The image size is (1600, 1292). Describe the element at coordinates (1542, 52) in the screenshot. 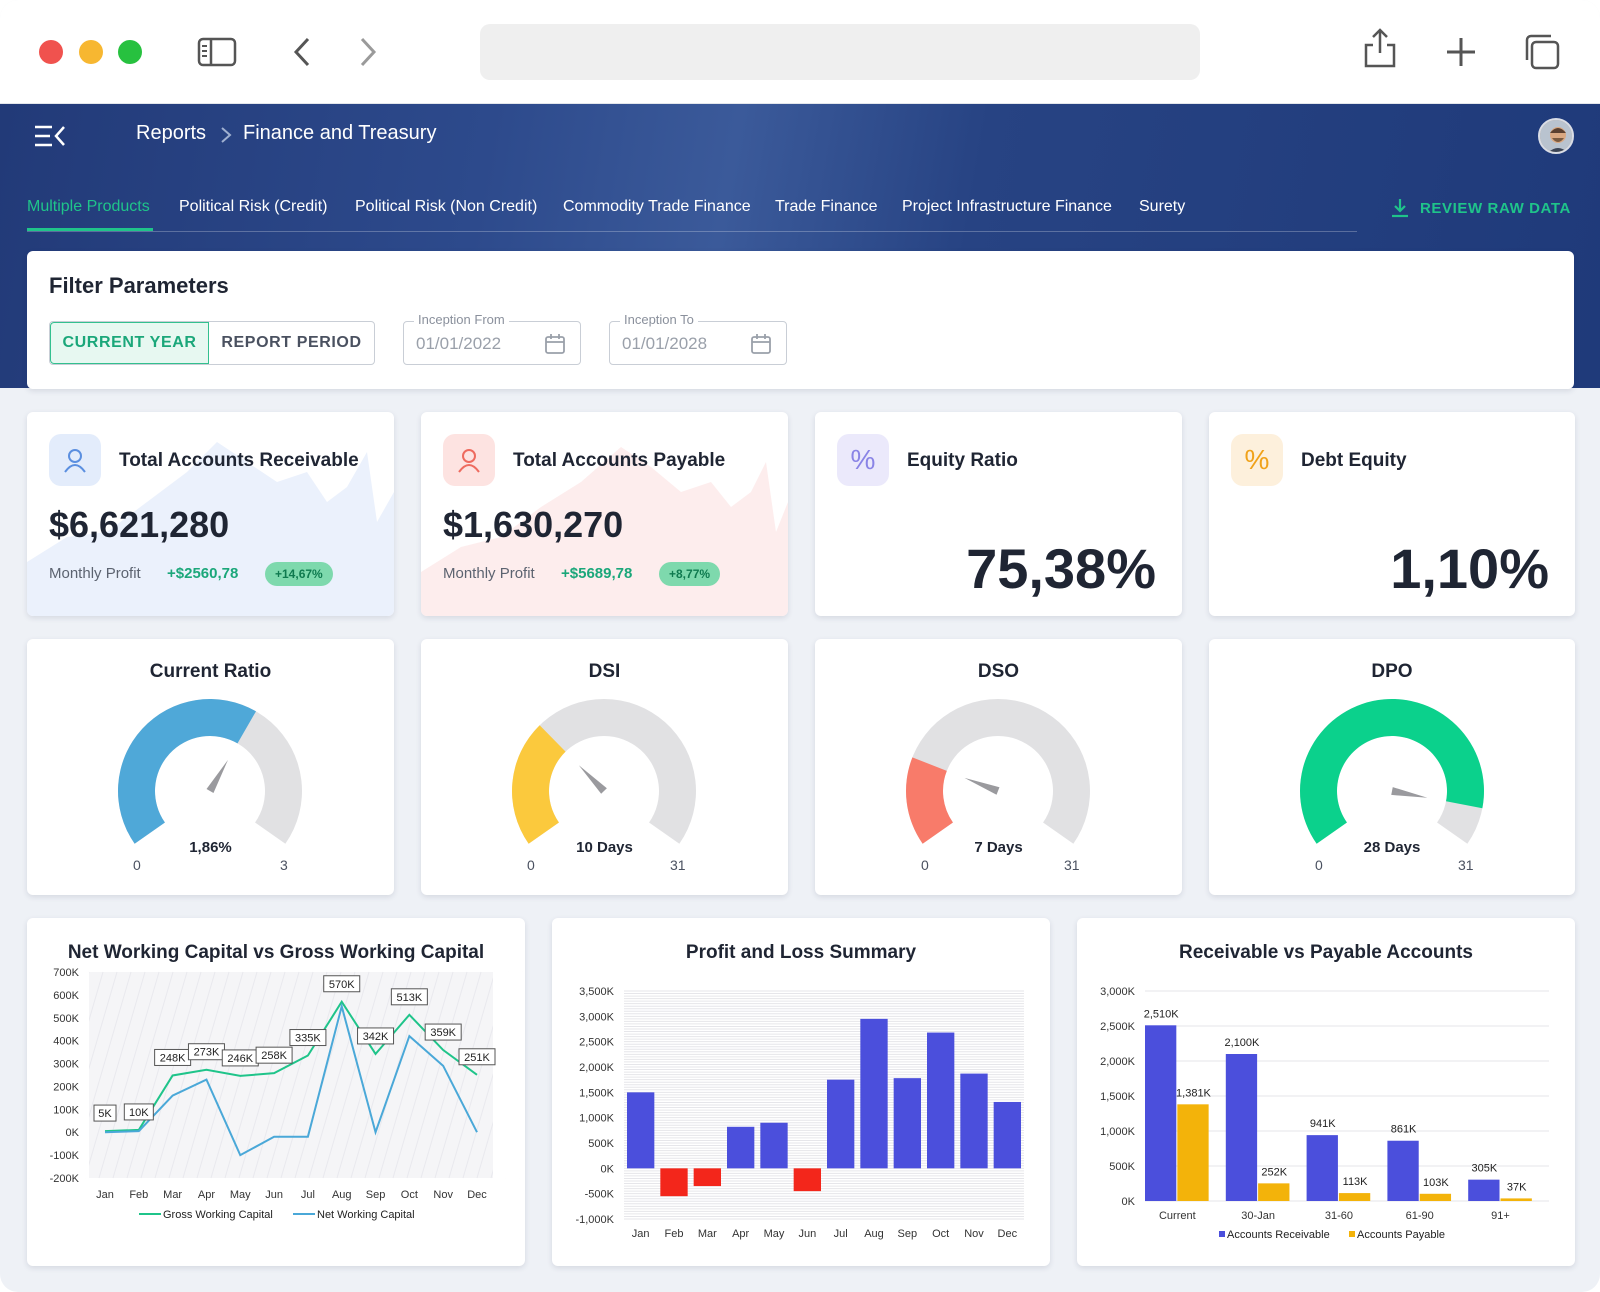

I see `tab-overview-icon` at that location.